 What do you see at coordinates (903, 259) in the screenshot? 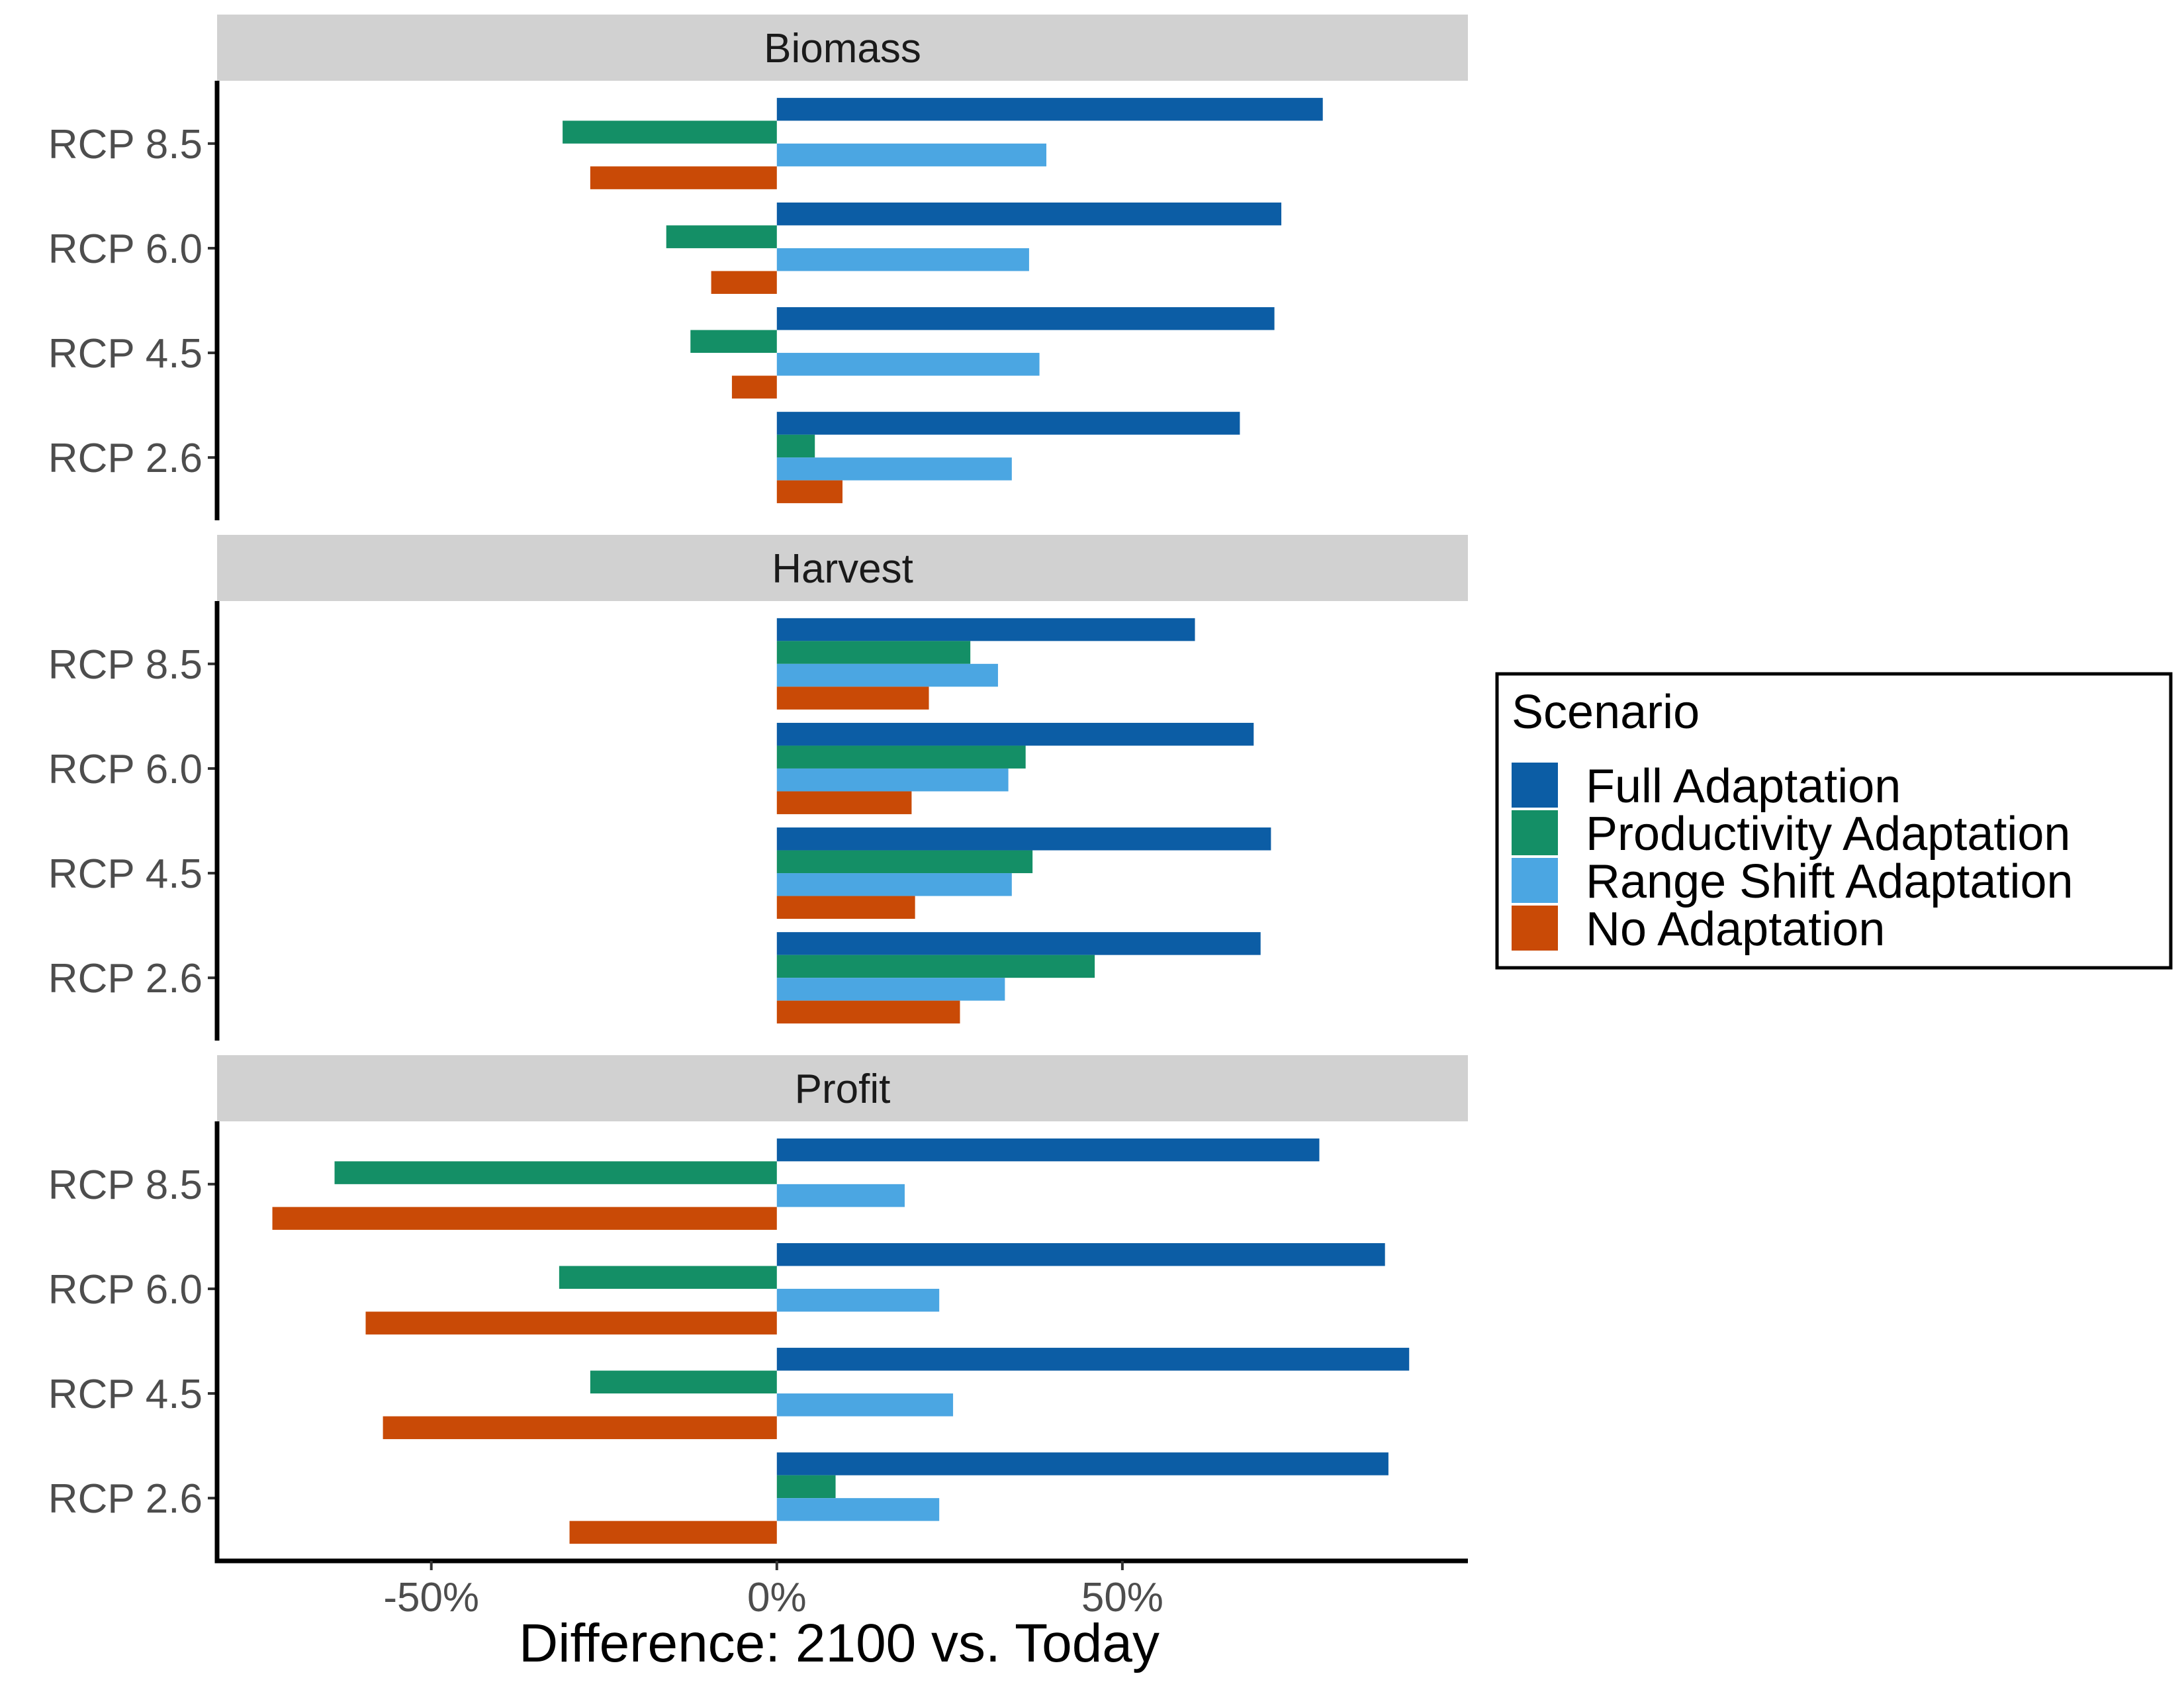
I see `bar-biomass-rcp-6-0-range-shift-adaptation` at bounding box center [903, 259].